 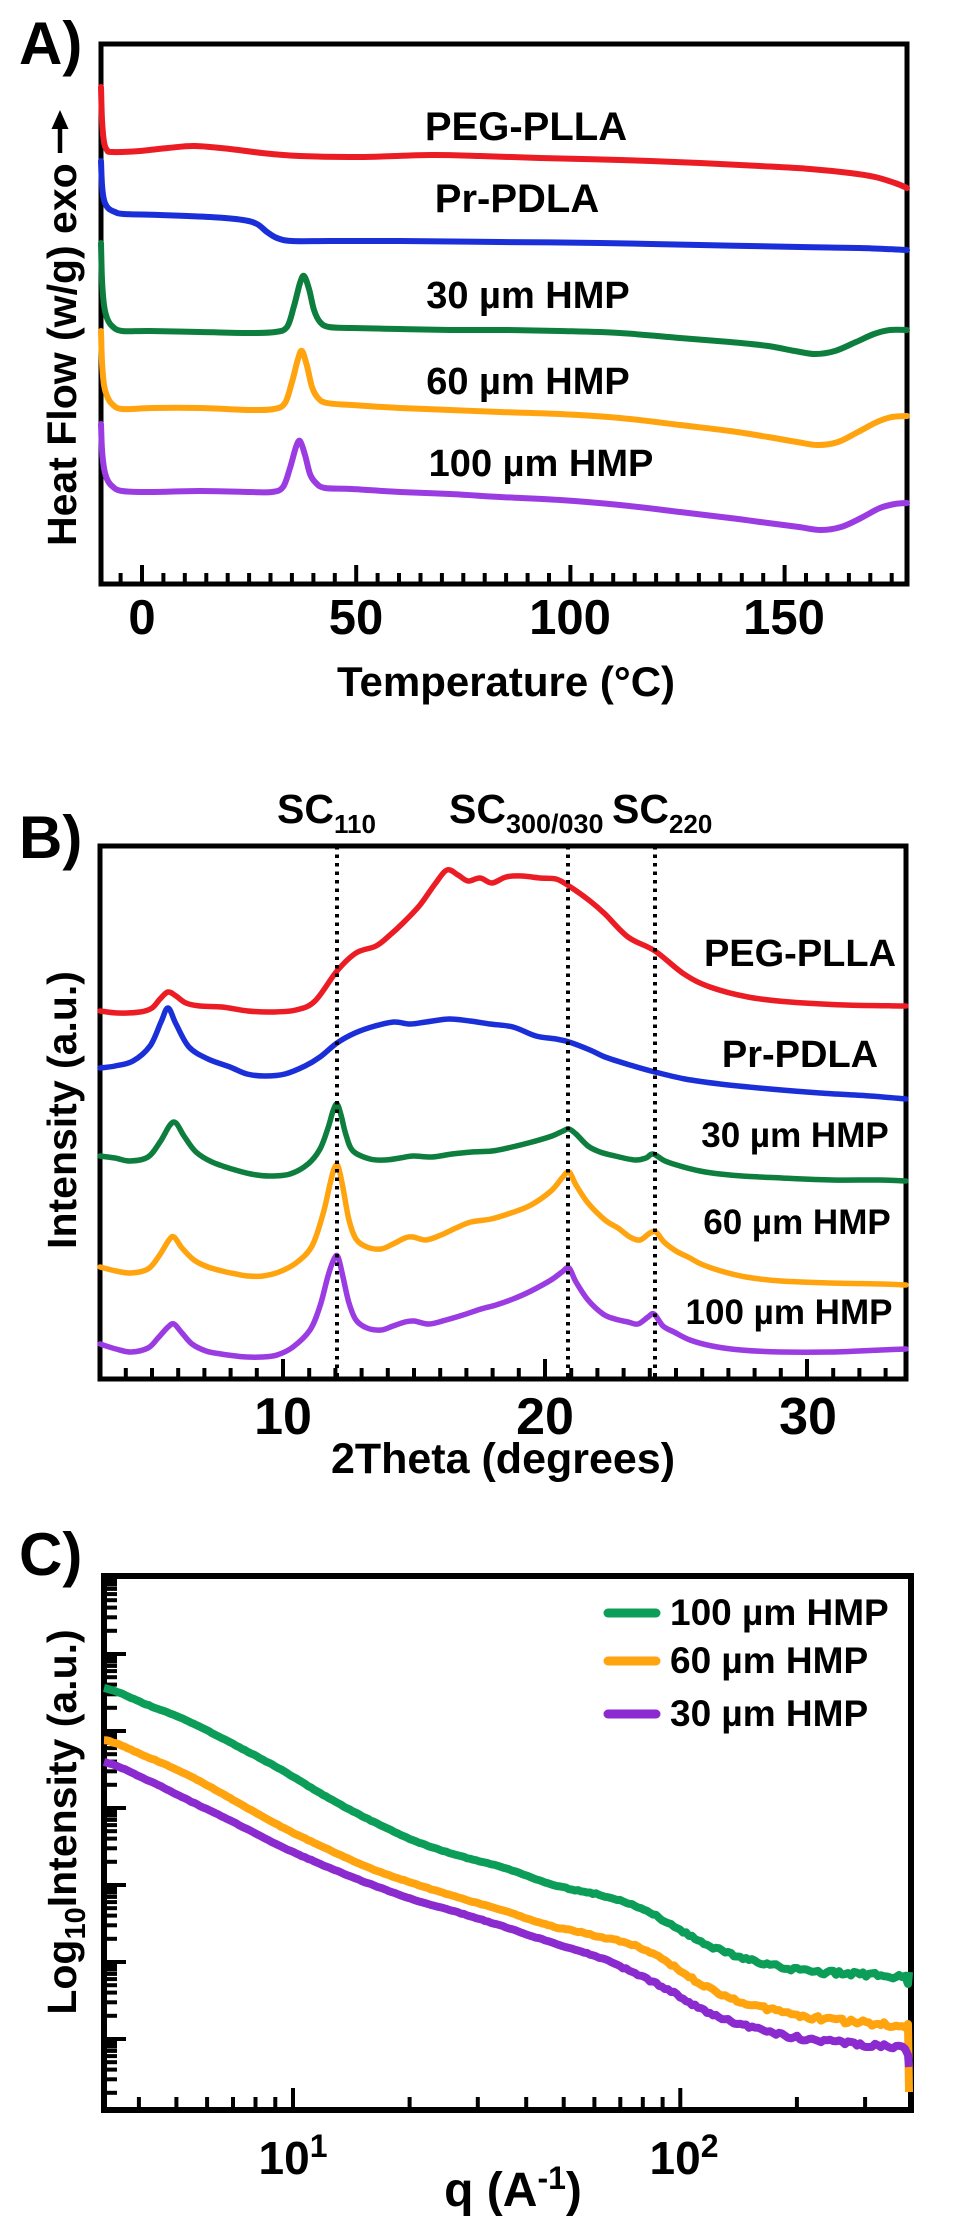 What do you see at coordinates (784, 618) in the screenshot?
I see `svg-text: 150` at bounding box center [784, 618].